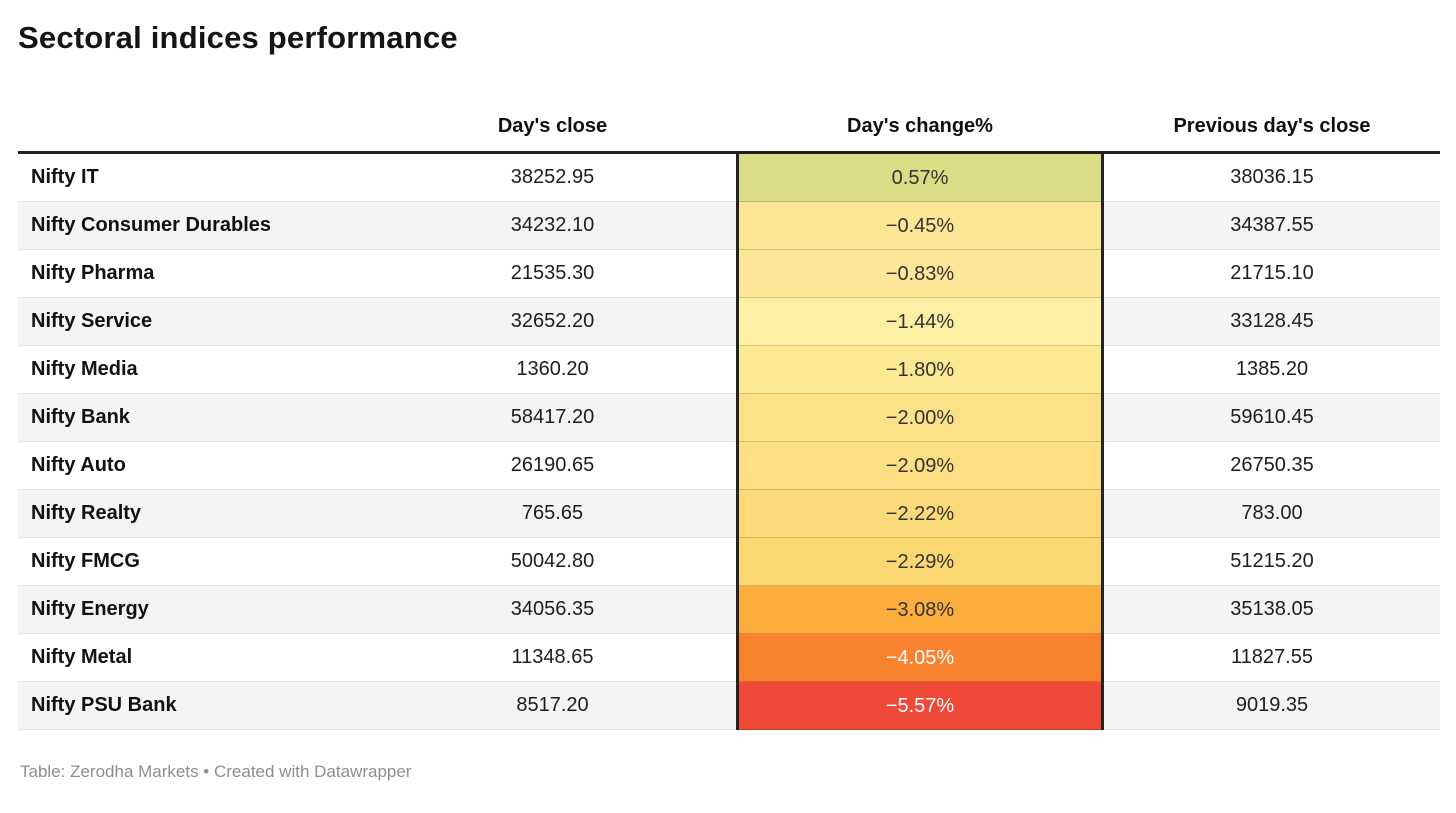 This screenshot has height=813, width=1456. What do you see at coordinates (238, 37) in the screenshot?
I see `page-title: Sectoral indices performance` at bounding box center [238, 37].